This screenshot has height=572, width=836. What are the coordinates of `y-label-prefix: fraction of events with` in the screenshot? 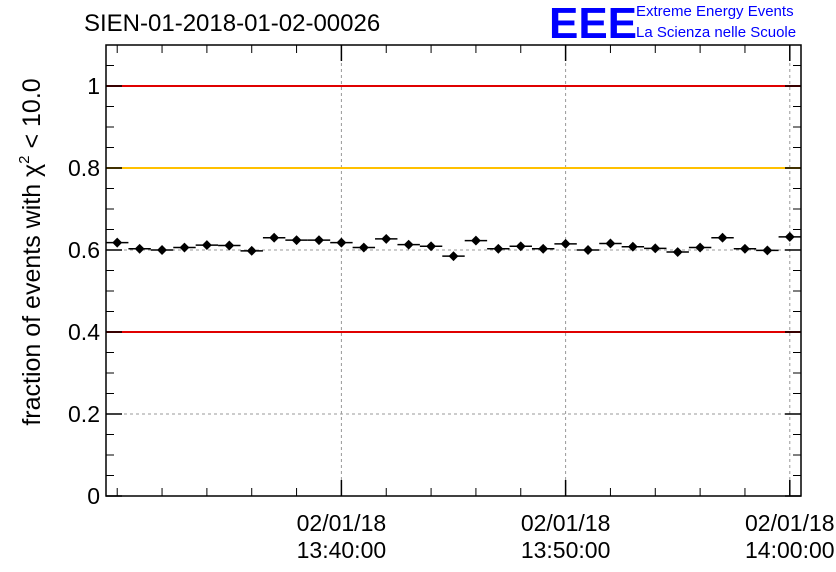 It's located at (32, 301).